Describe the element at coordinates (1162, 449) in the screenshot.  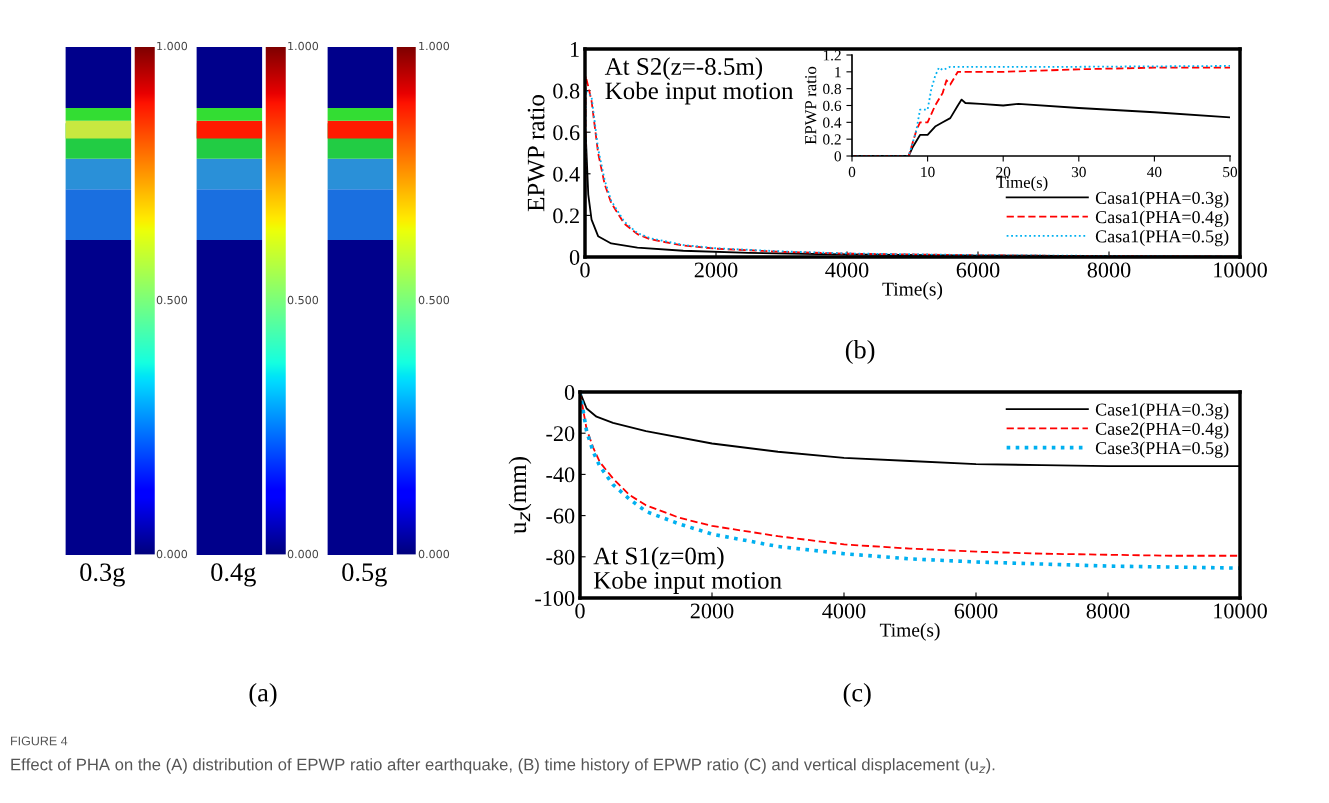
I see `legend-label: Case3(PHA=0.5g)` at that location.